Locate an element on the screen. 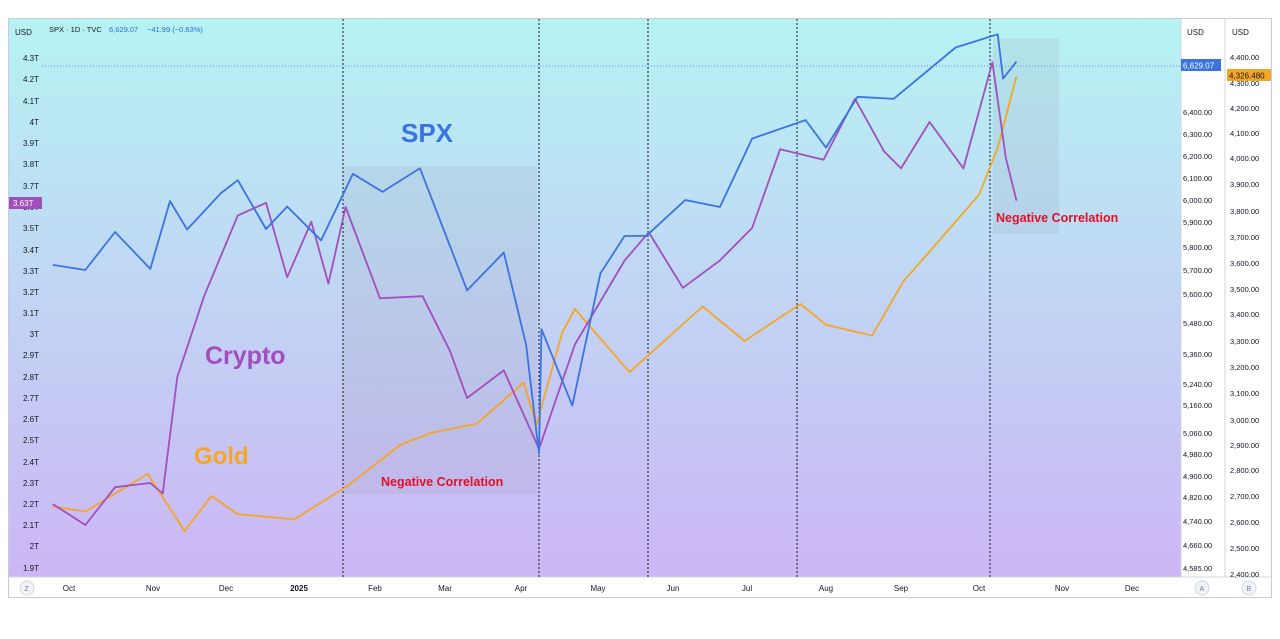 The image size is (1280, 639). crypto-last-tag-bg is located at coordinates (25, 203).